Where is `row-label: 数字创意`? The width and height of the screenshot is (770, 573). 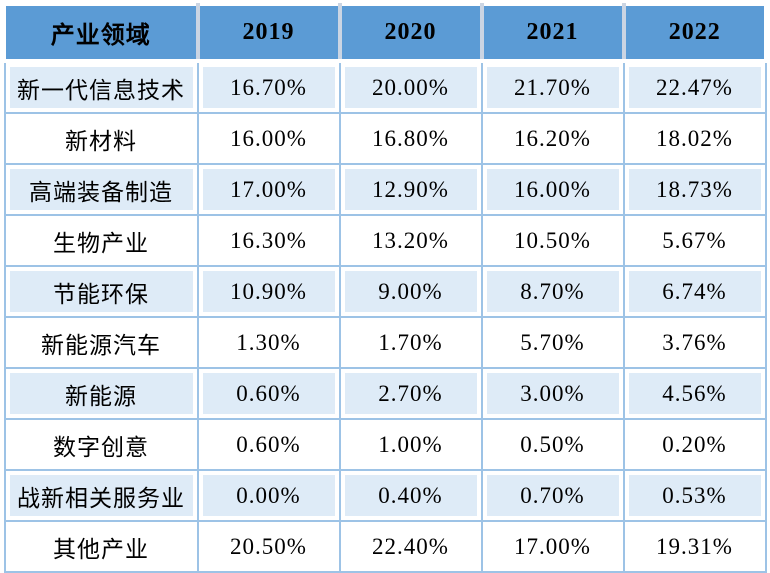
row-label: 数字创意 is located at coordinates (101, 444).